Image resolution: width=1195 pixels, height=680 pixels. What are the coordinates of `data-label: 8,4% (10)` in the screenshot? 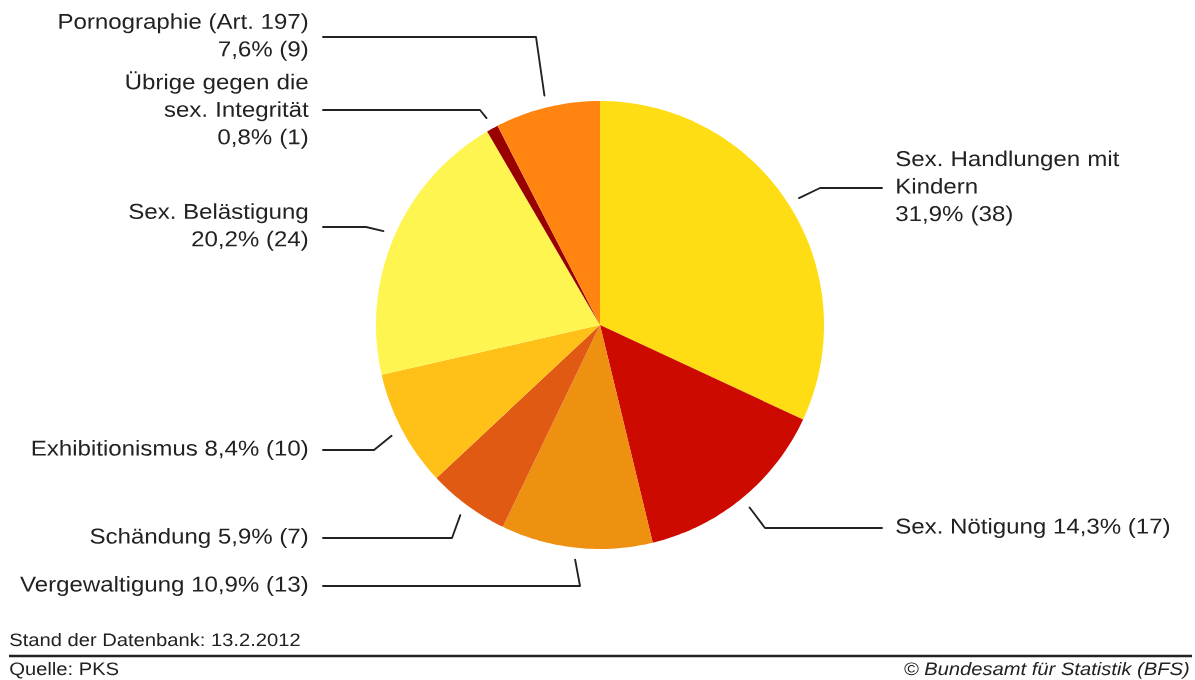 It's located at (256, 449).